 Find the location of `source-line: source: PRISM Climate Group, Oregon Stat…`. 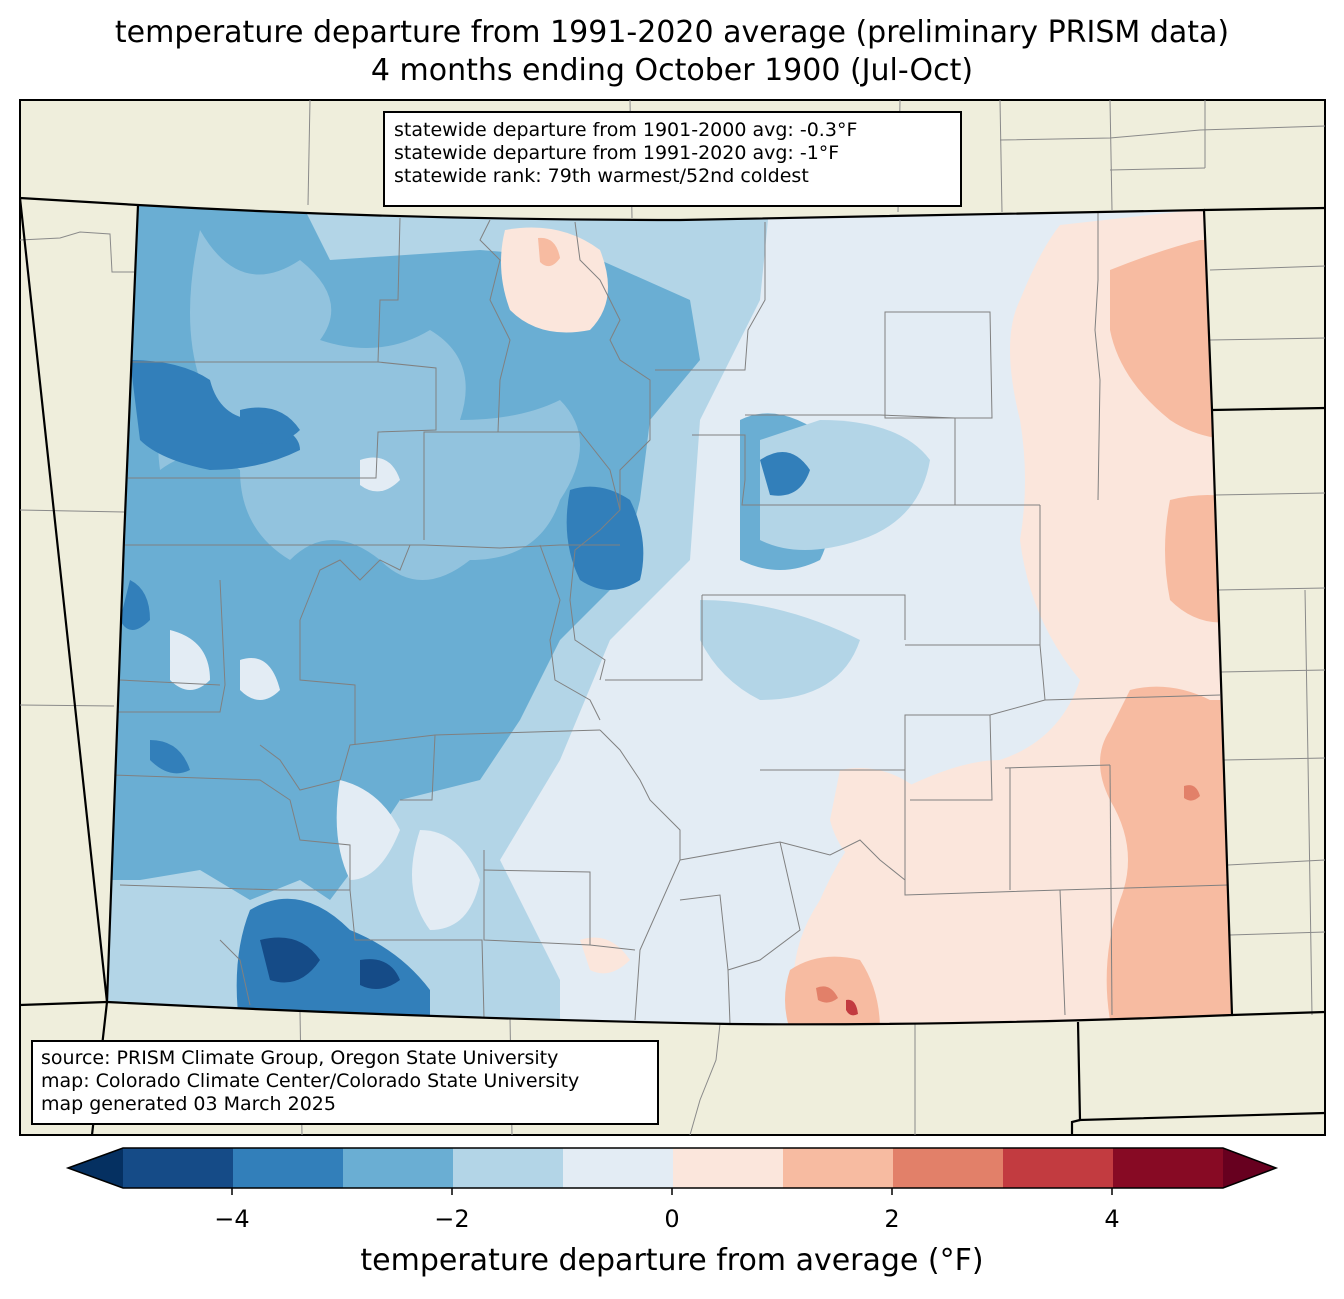

source-line: source: PRISM Climate Group, Oregon Stat… is located at coordinates (300, 1058).